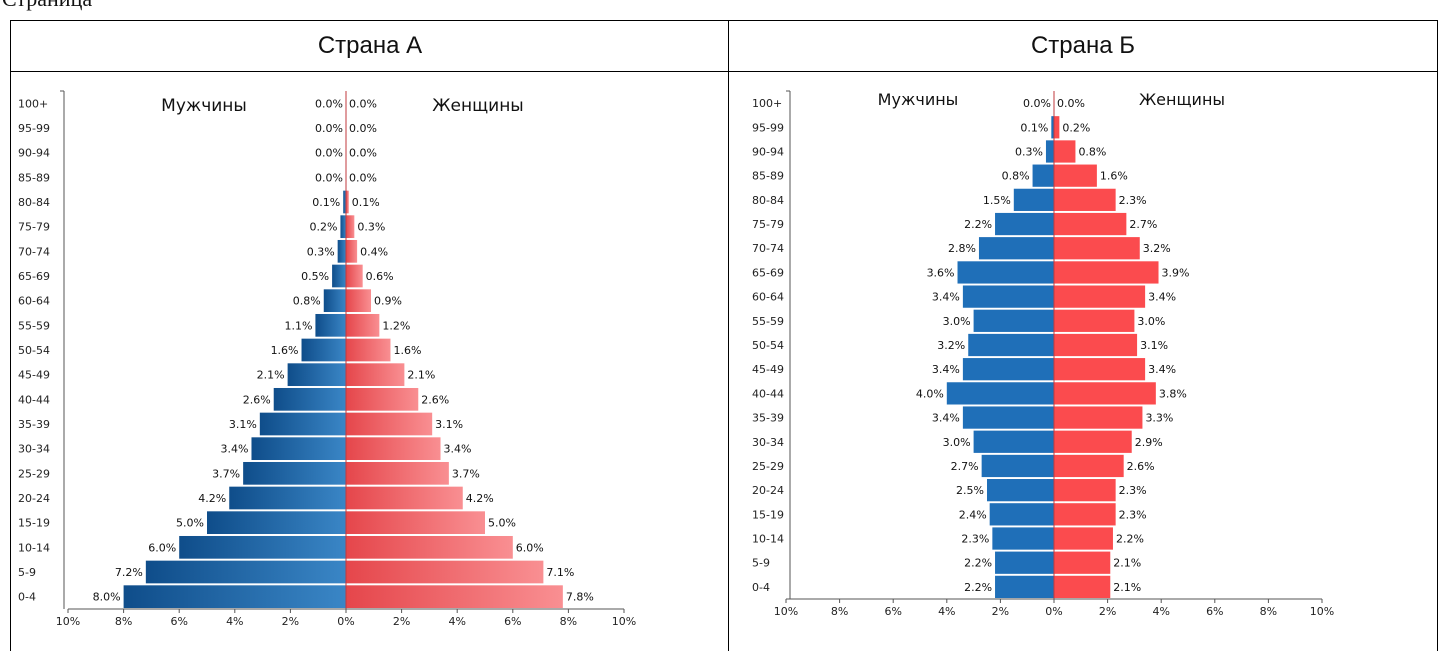  I want to click on x-tick-label: 0%, so click(1053, 611).